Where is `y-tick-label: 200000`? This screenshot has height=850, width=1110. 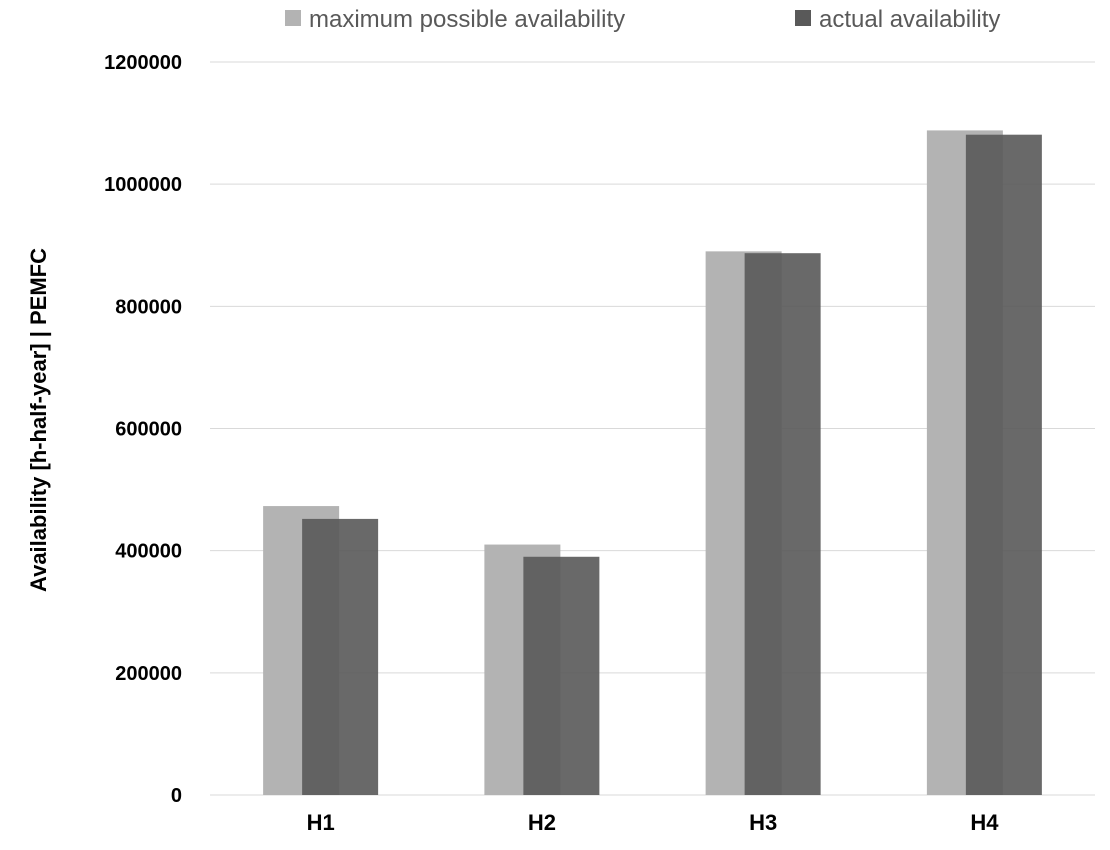
y-tick-label: 200000 is located at coordinates (148, 674).